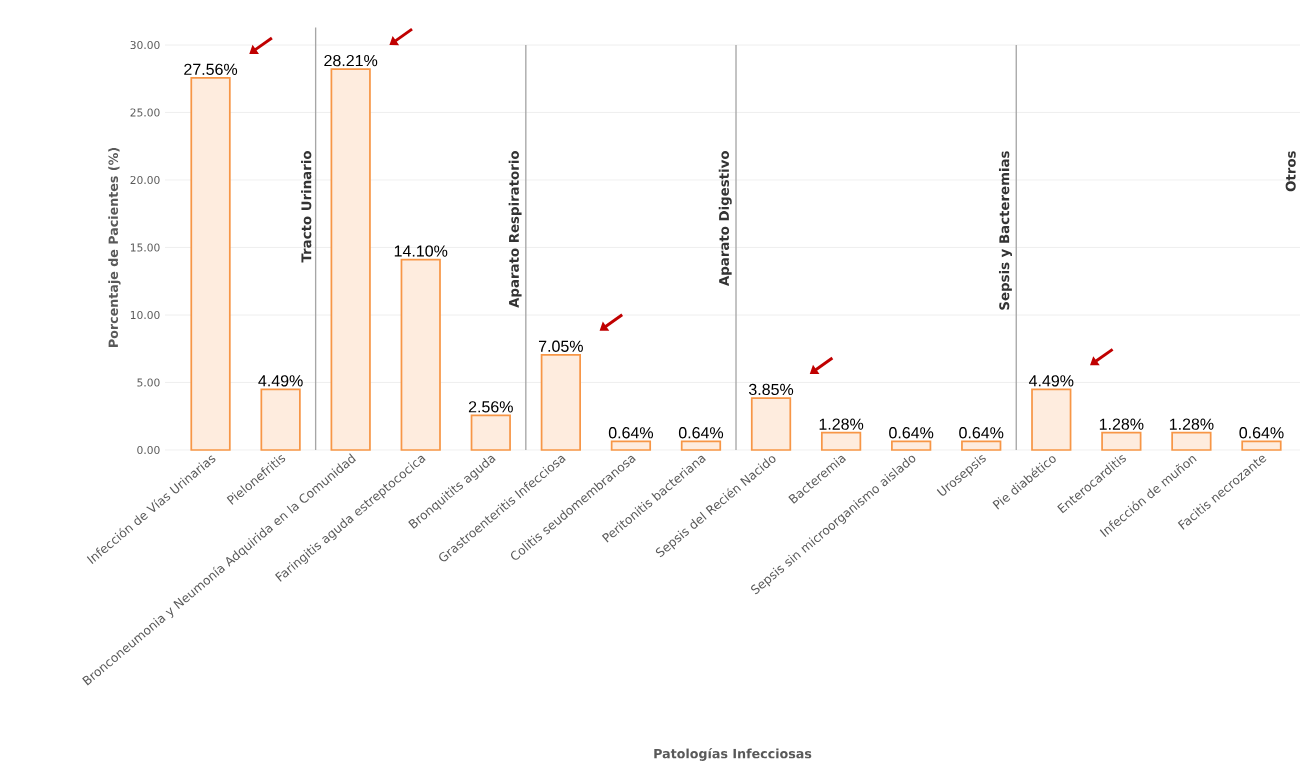 The image size is (1309, 765). I want to click on y-axis-title: Porcentaje de Pacientes (%), so click(114, 247).